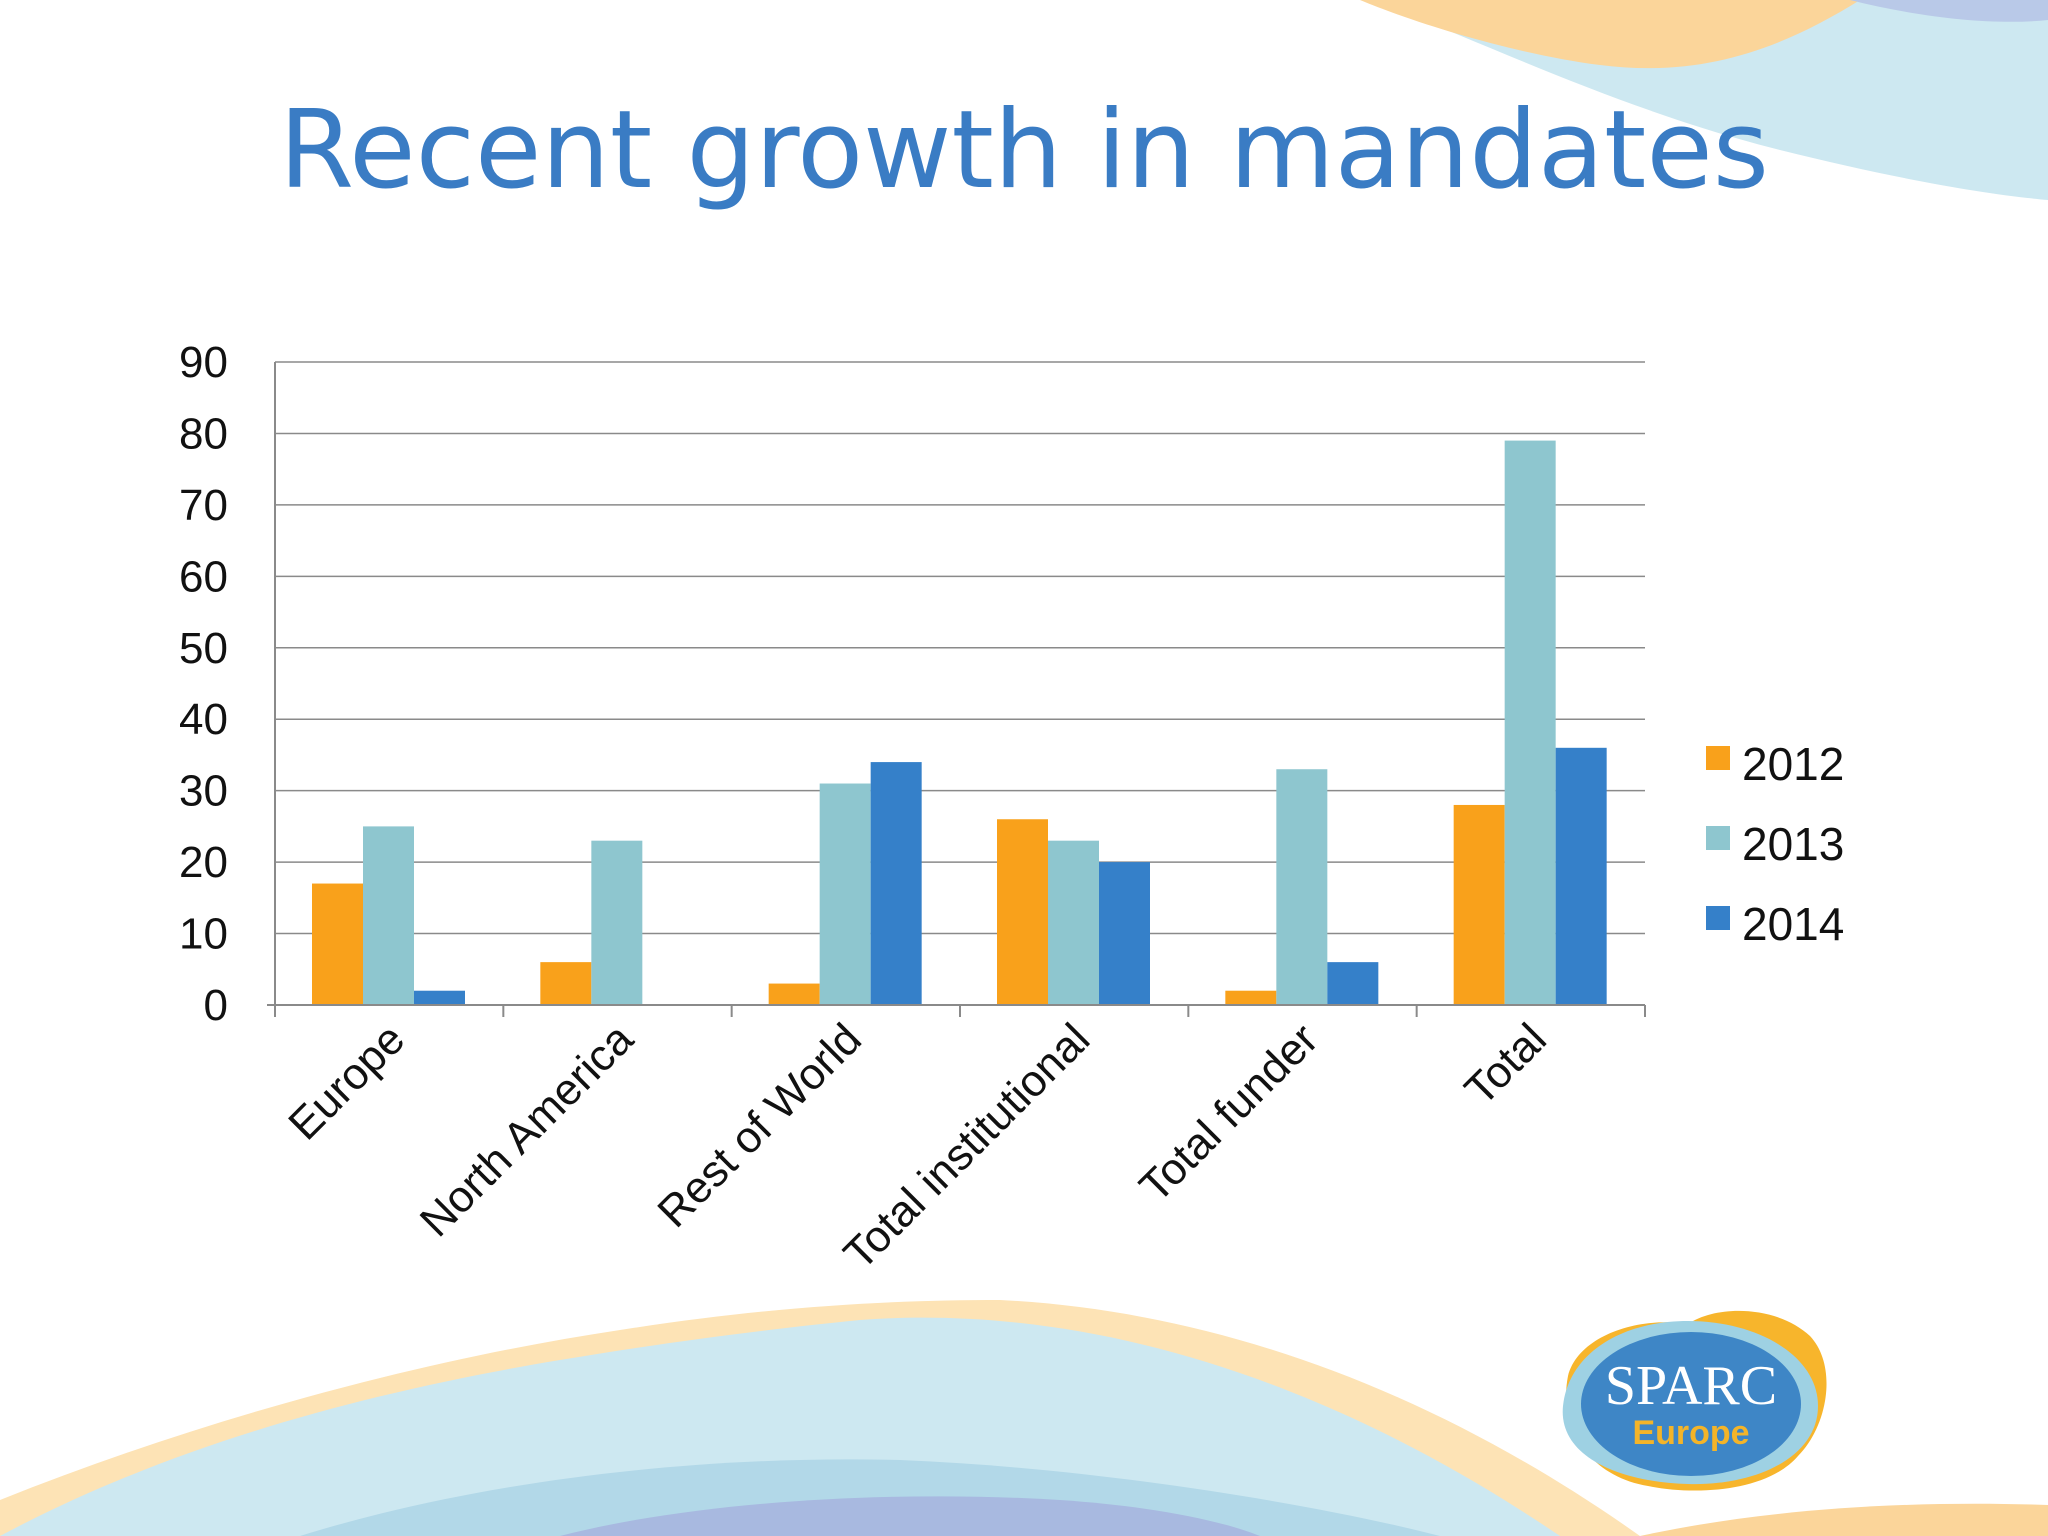 This screenshot has height=1536, width=2048. What do you see at coordinates (1793, 844) in the screenshot?
I see `legend-label-2013: 2013` at bounding box center [1793, 844].